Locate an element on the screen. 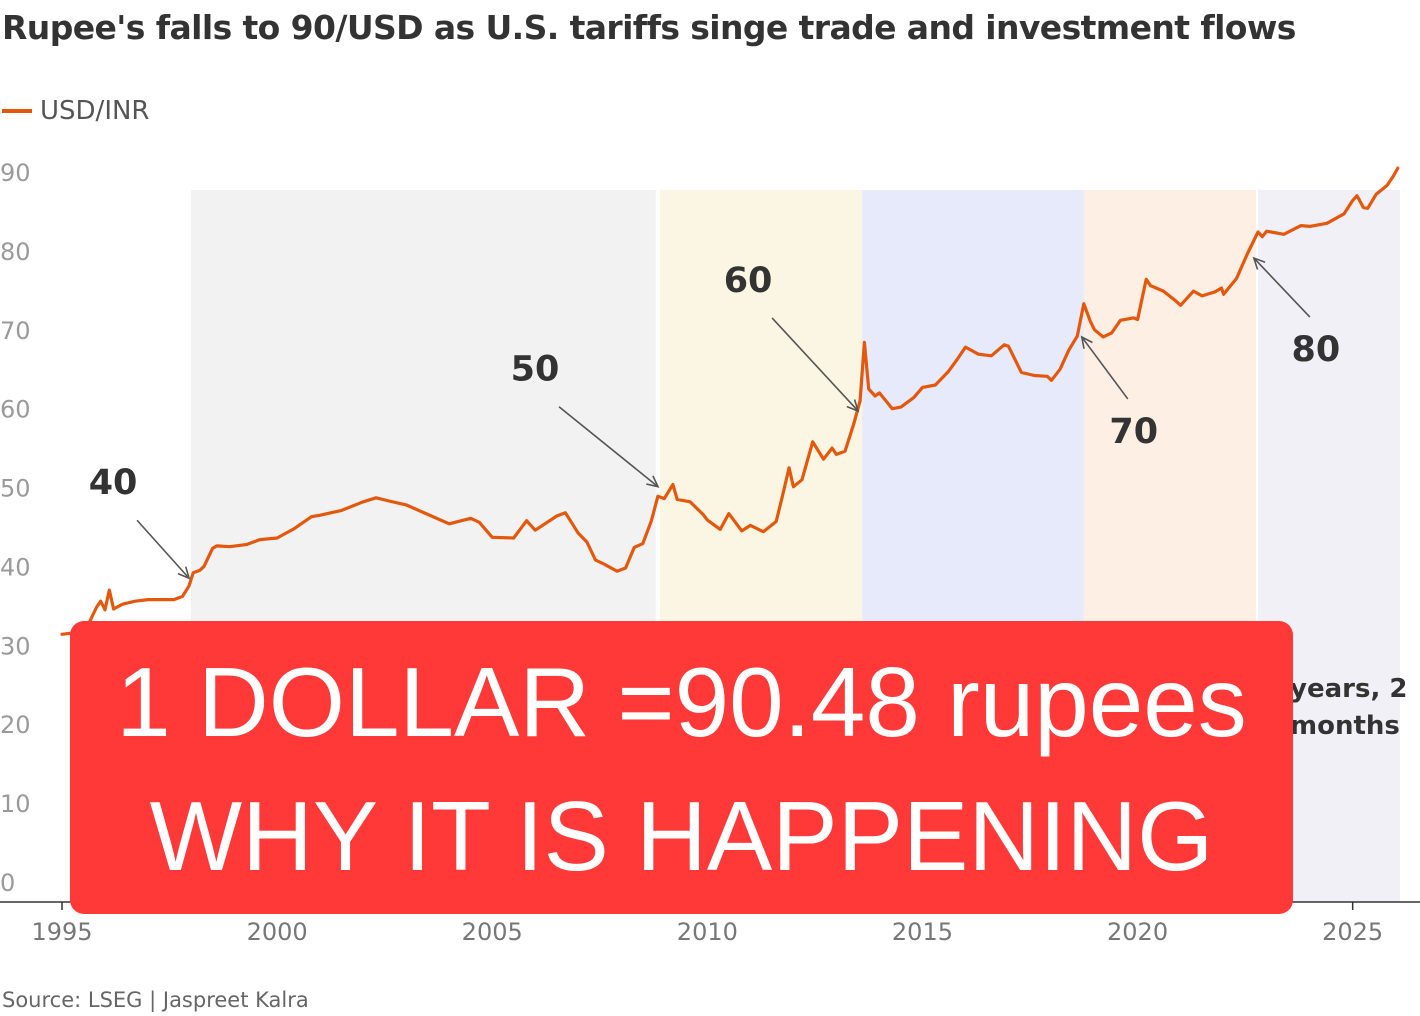 This screenshot has width=1420, height=1016. period-label-line2: months is located at coordinates (1345, 726).